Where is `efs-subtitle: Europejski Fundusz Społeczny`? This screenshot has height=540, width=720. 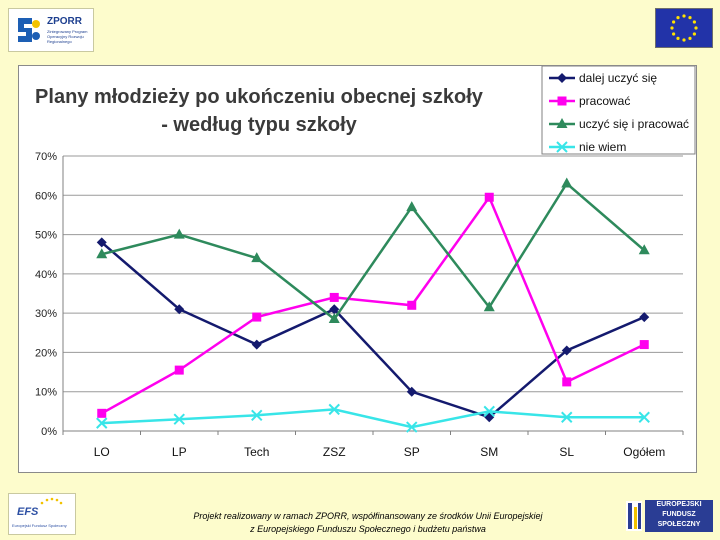
efs-subtitle: Europejski Fundusz Społeczny is located at coordinates (39, 525).